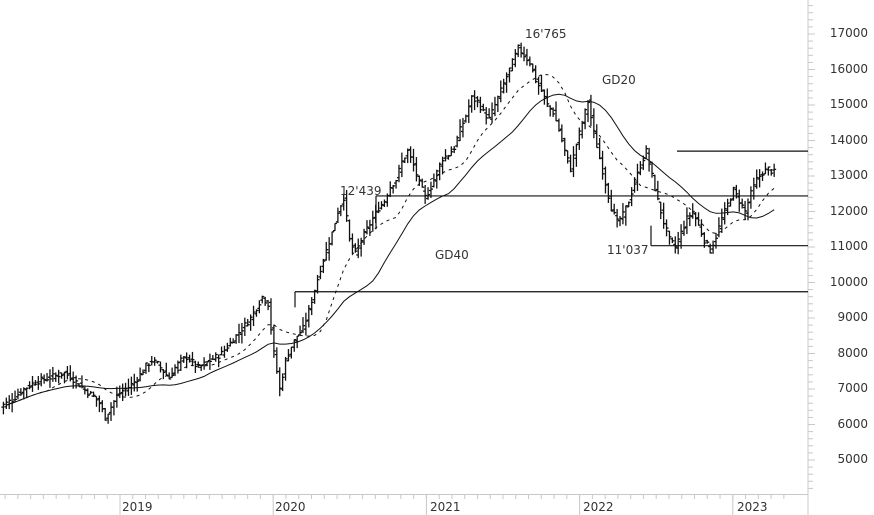  What do you see at coordinates (848, 175) in the screenshot?
I see `y-tick-label: 13000` at bounding box center [848, 175].